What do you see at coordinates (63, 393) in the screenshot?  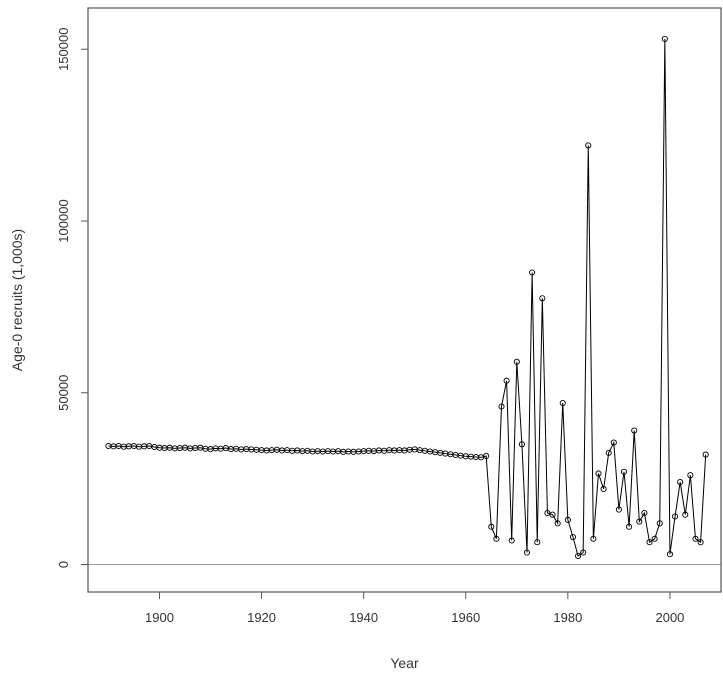 I see `y-tick-label: 50000` at bounding box center [63, 393].